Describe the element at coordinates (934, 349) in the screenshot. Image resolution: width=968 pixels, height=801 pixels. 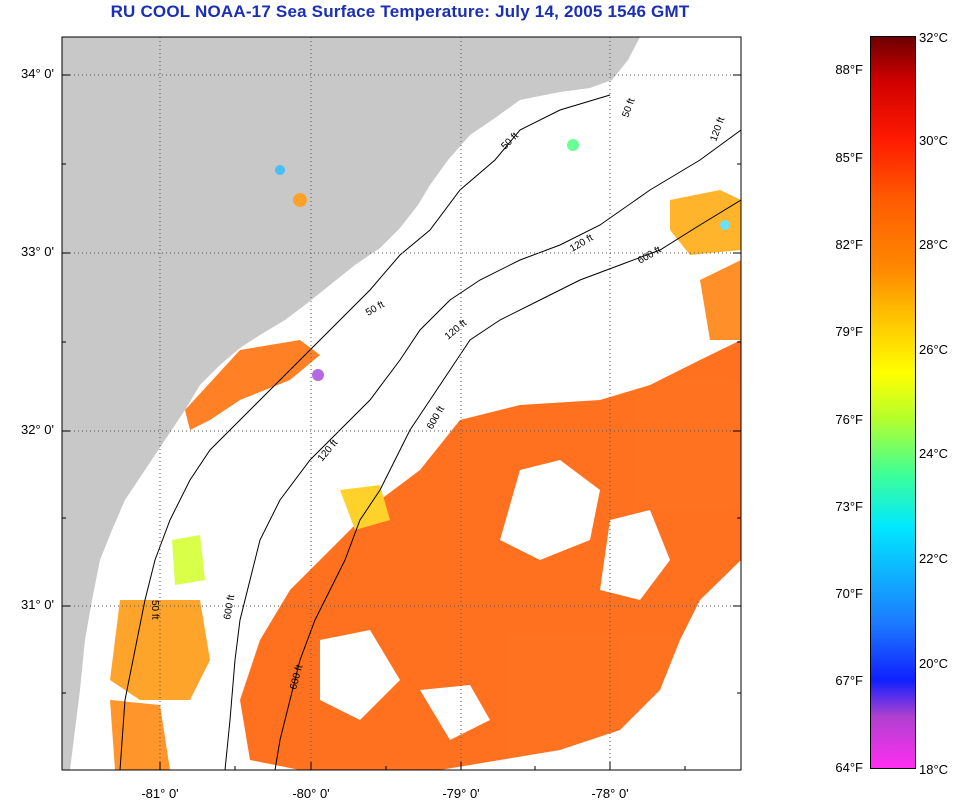
I see `colorbar-c-label: 26°C` at that location.